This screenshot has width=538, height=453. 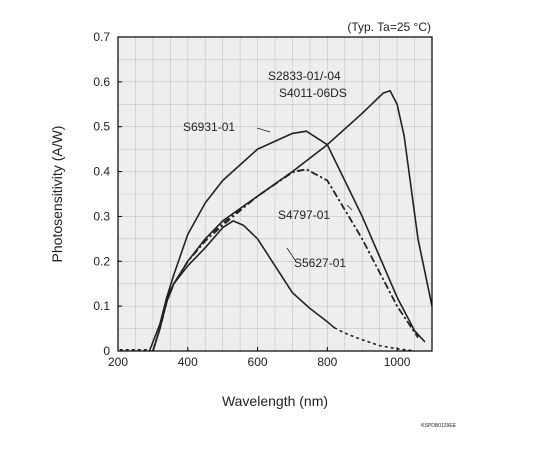 What do you see at coordinates (118, 362) in the screenshot?
I see `x-tick-label: 200` at bounding box center [118, 362].